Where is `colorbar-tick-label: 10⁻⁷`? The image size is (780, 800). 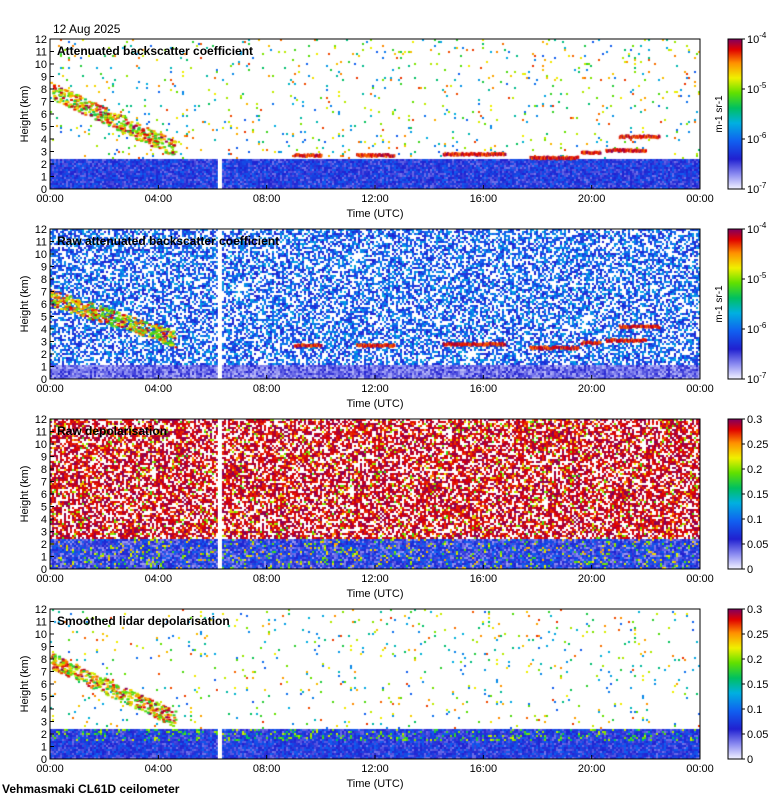
colorbar-tick-label: 10⁻⁷ is located at coordinates (757, 188).